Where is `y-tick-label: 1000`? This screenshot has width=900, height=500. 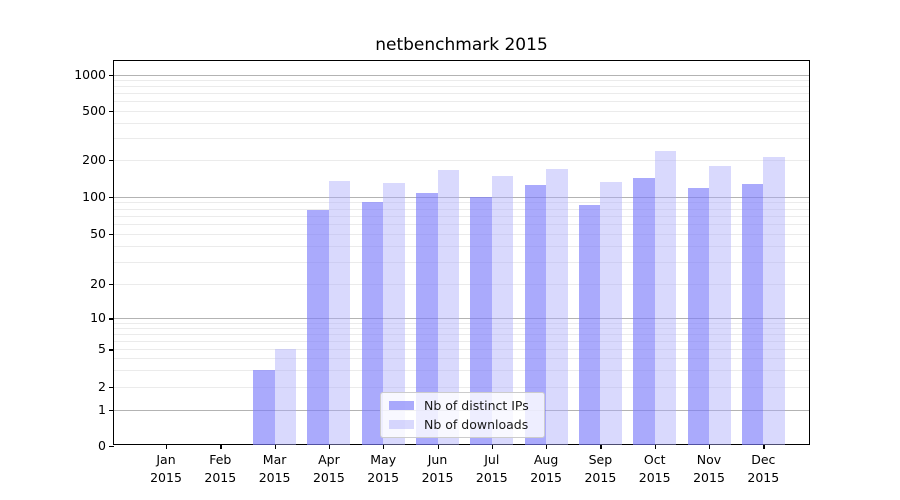
y-tick-label: 1000 is located at coordinates (90, 74).